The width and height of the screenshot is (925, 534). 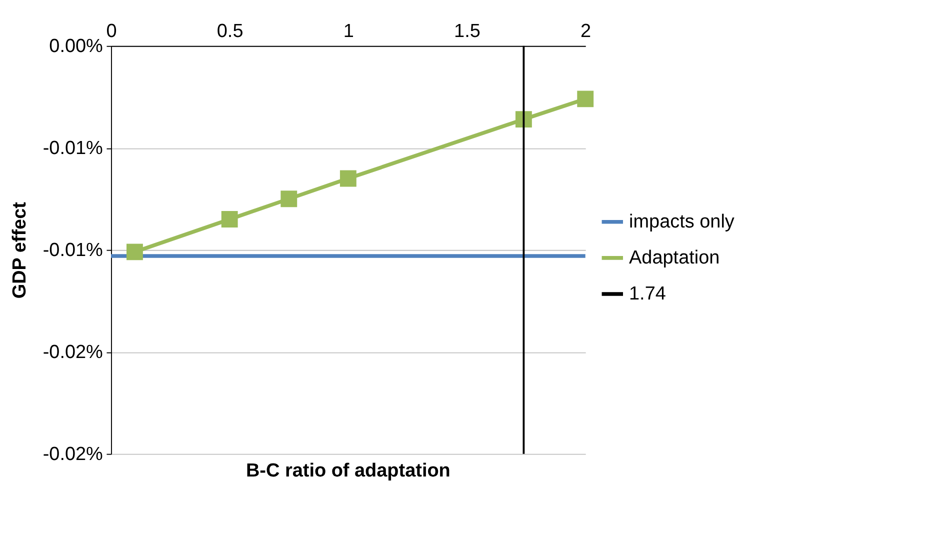 What do you see at coordinates (20, 250) in the screenshot?
I see `y-axis-title: GDP effect` at bounding box center [20, 250].